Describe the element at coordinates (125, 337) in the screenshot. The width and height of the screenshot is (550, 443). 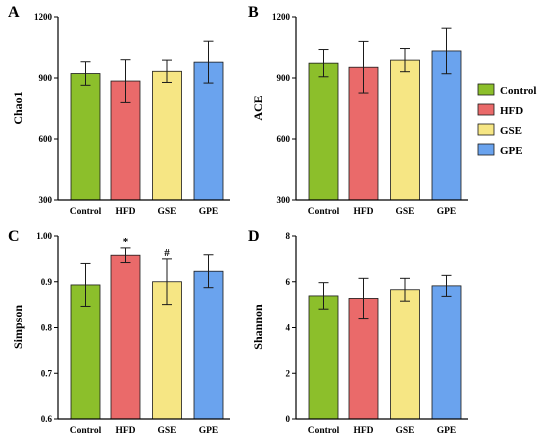
I see `bar-hfd` at that location.